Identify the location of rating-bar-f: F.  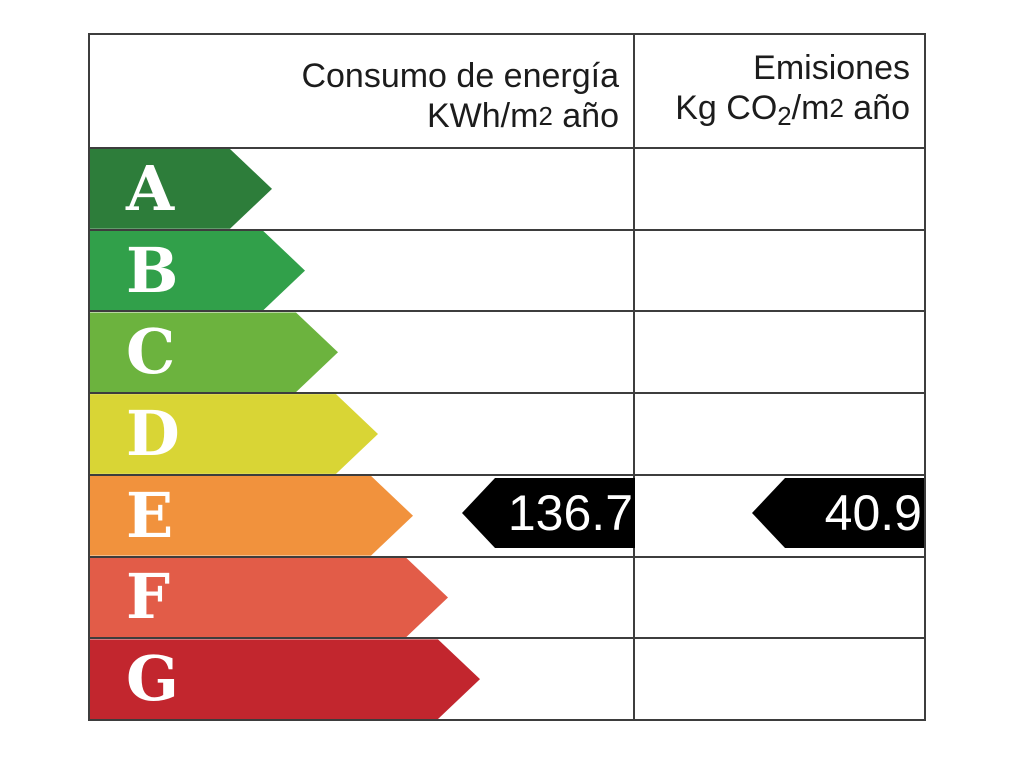
(269, 598).